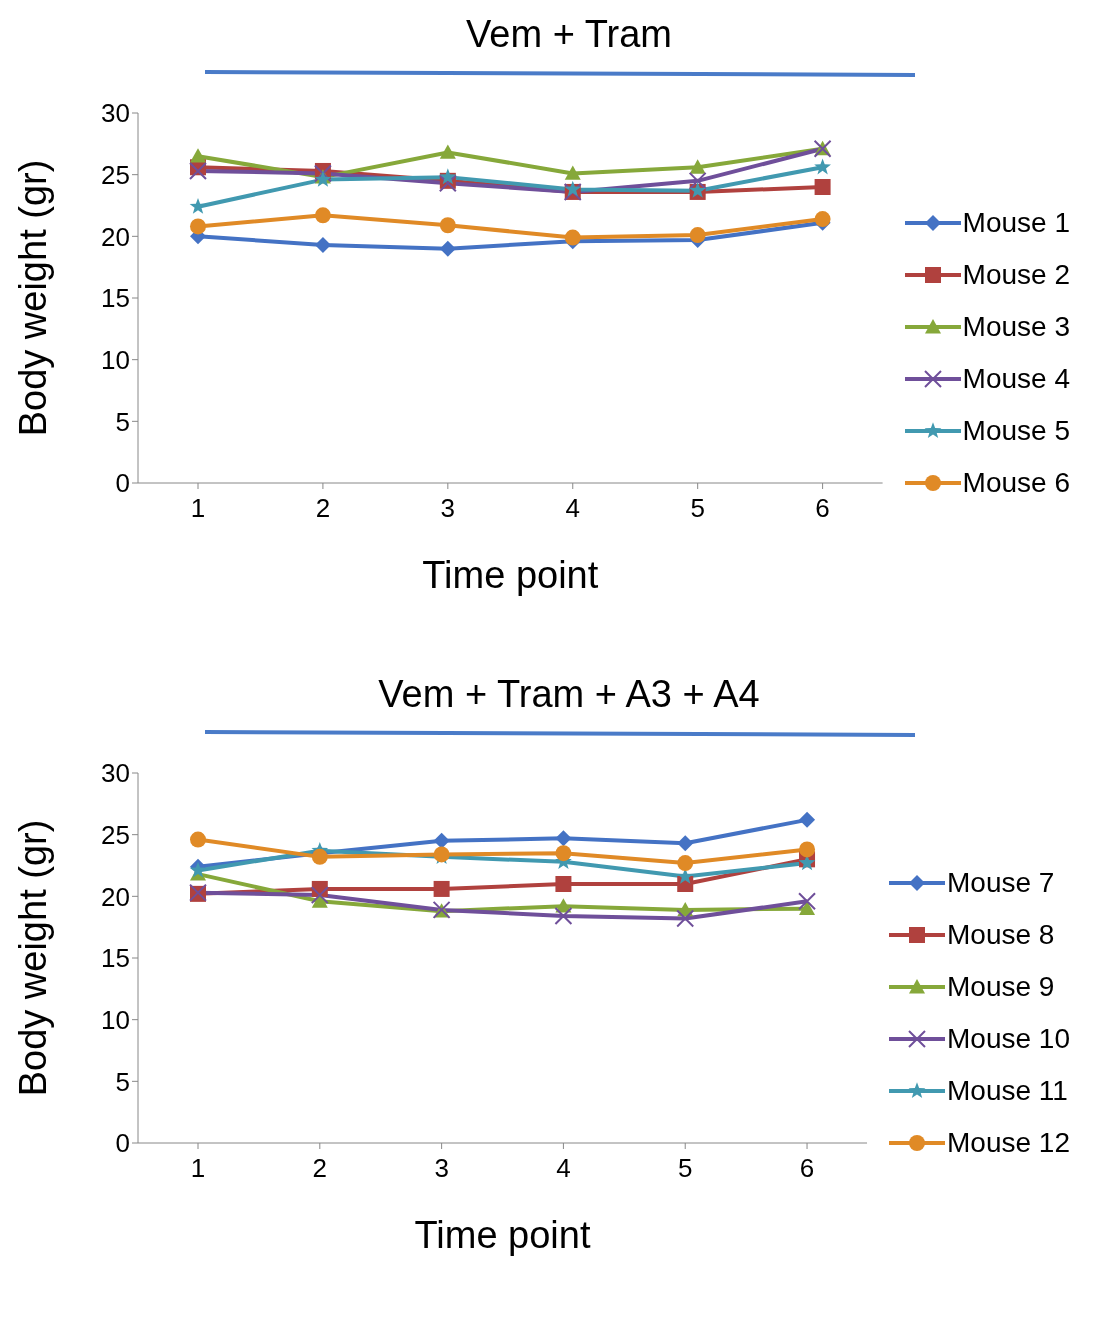  What do you see at coordinates (1001, 935) in the screenshot?
I see `legend-label: Mouse 8` at bounding box center [1001, 935].